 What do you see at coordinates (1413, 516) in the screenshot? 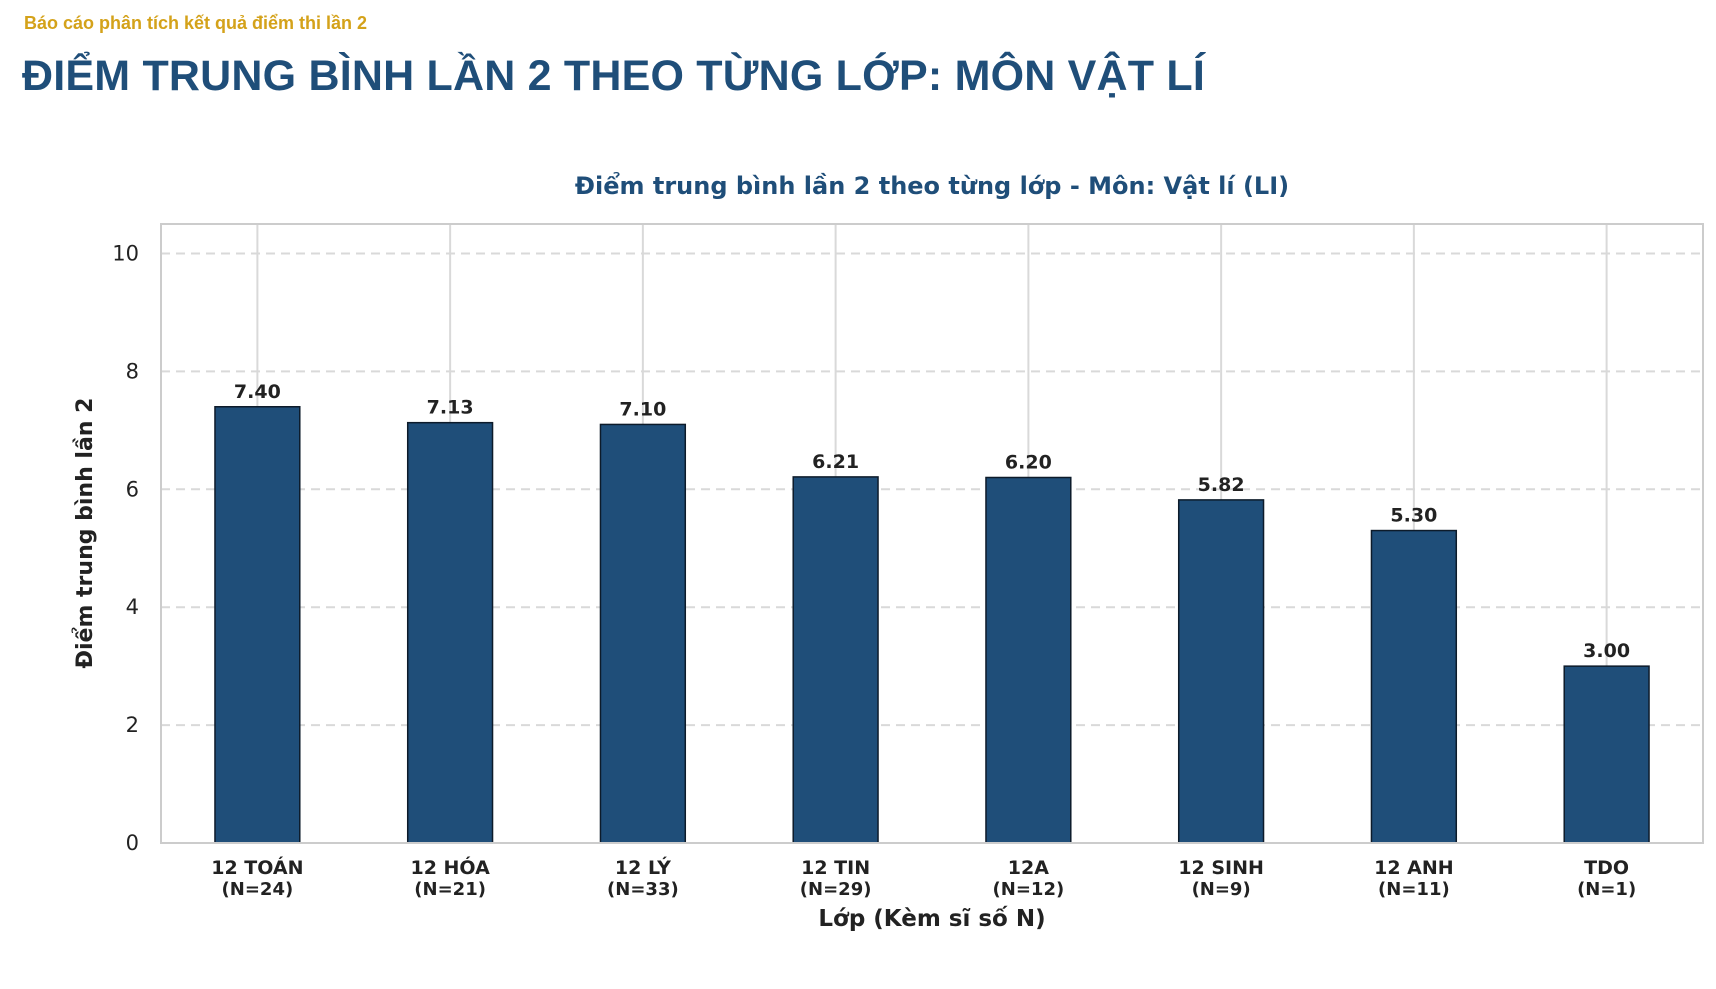
I see `bar-value-label: 5.30` at bounding box center [1413, 516].